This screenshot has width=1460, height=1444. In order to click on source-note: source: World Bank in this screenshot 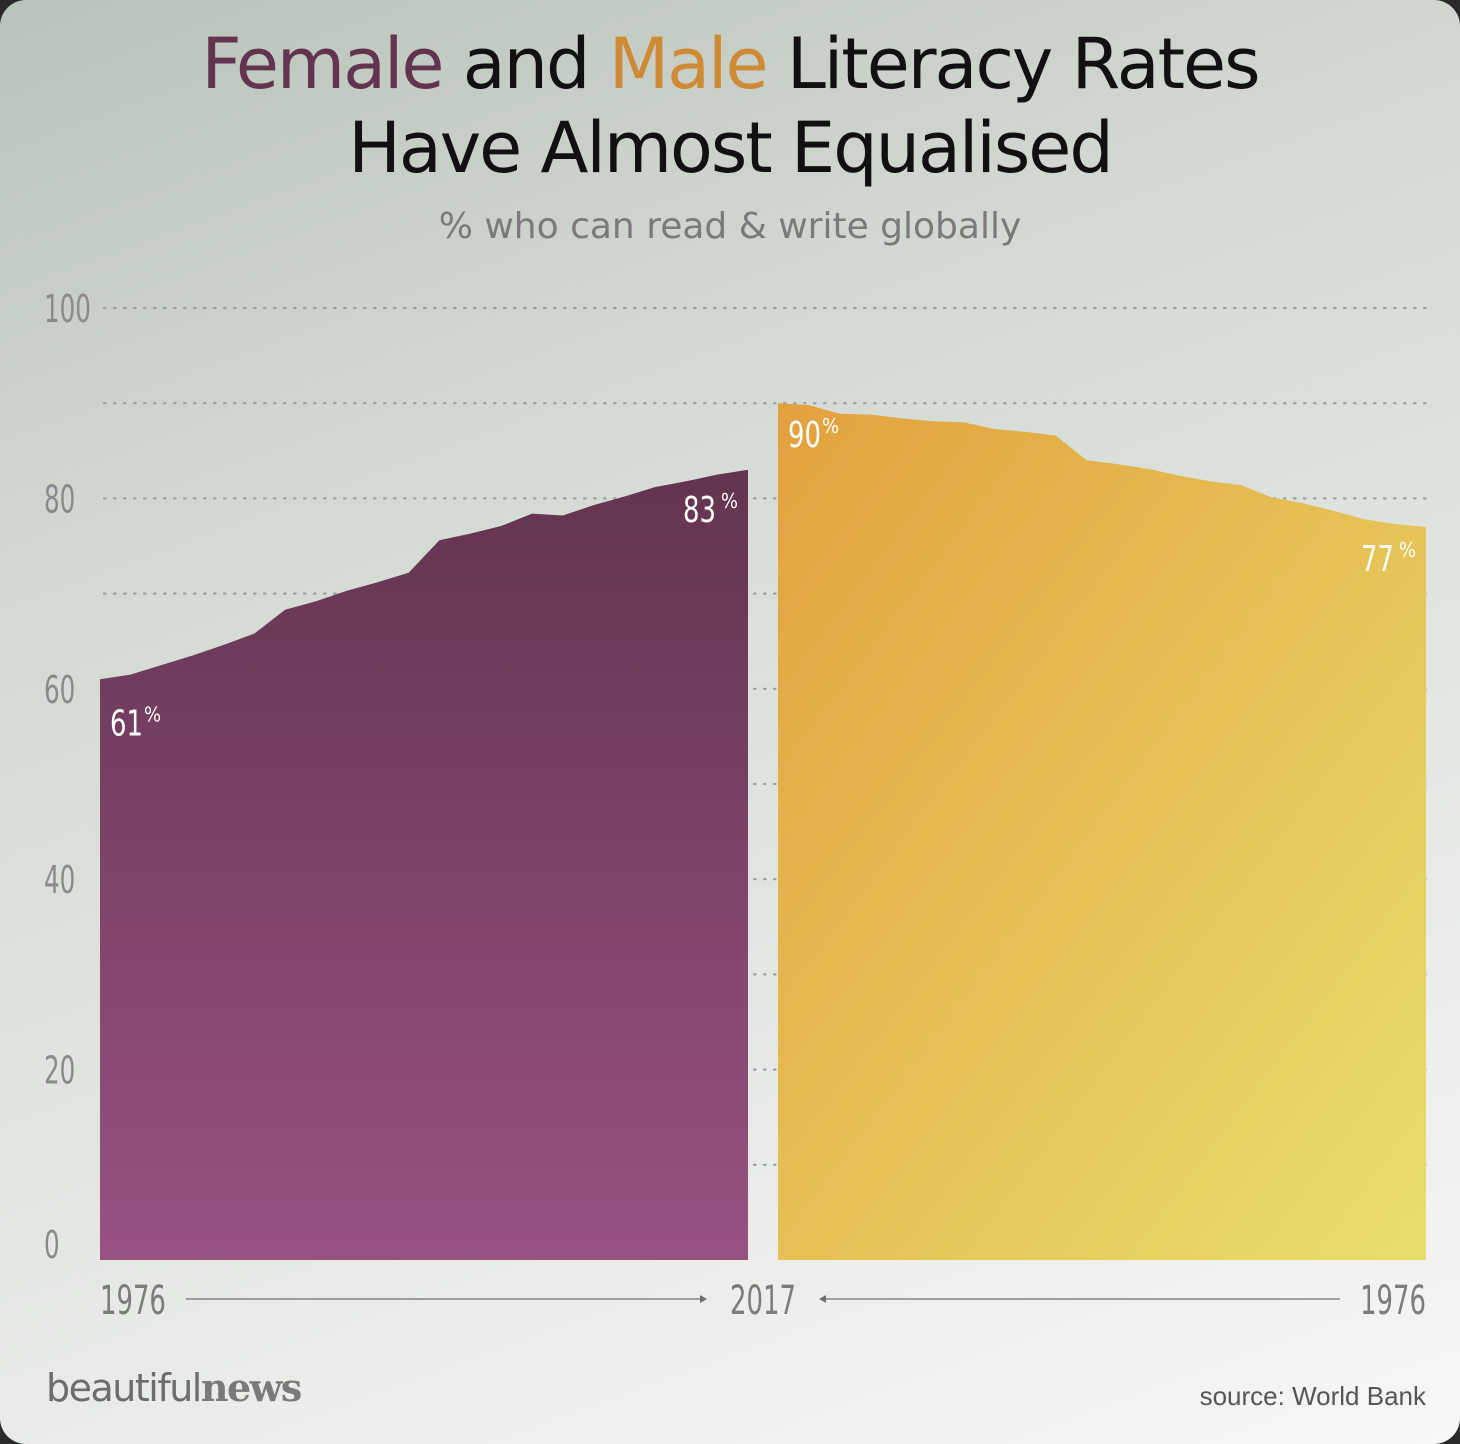, I will do `click(1312, 1396)`.